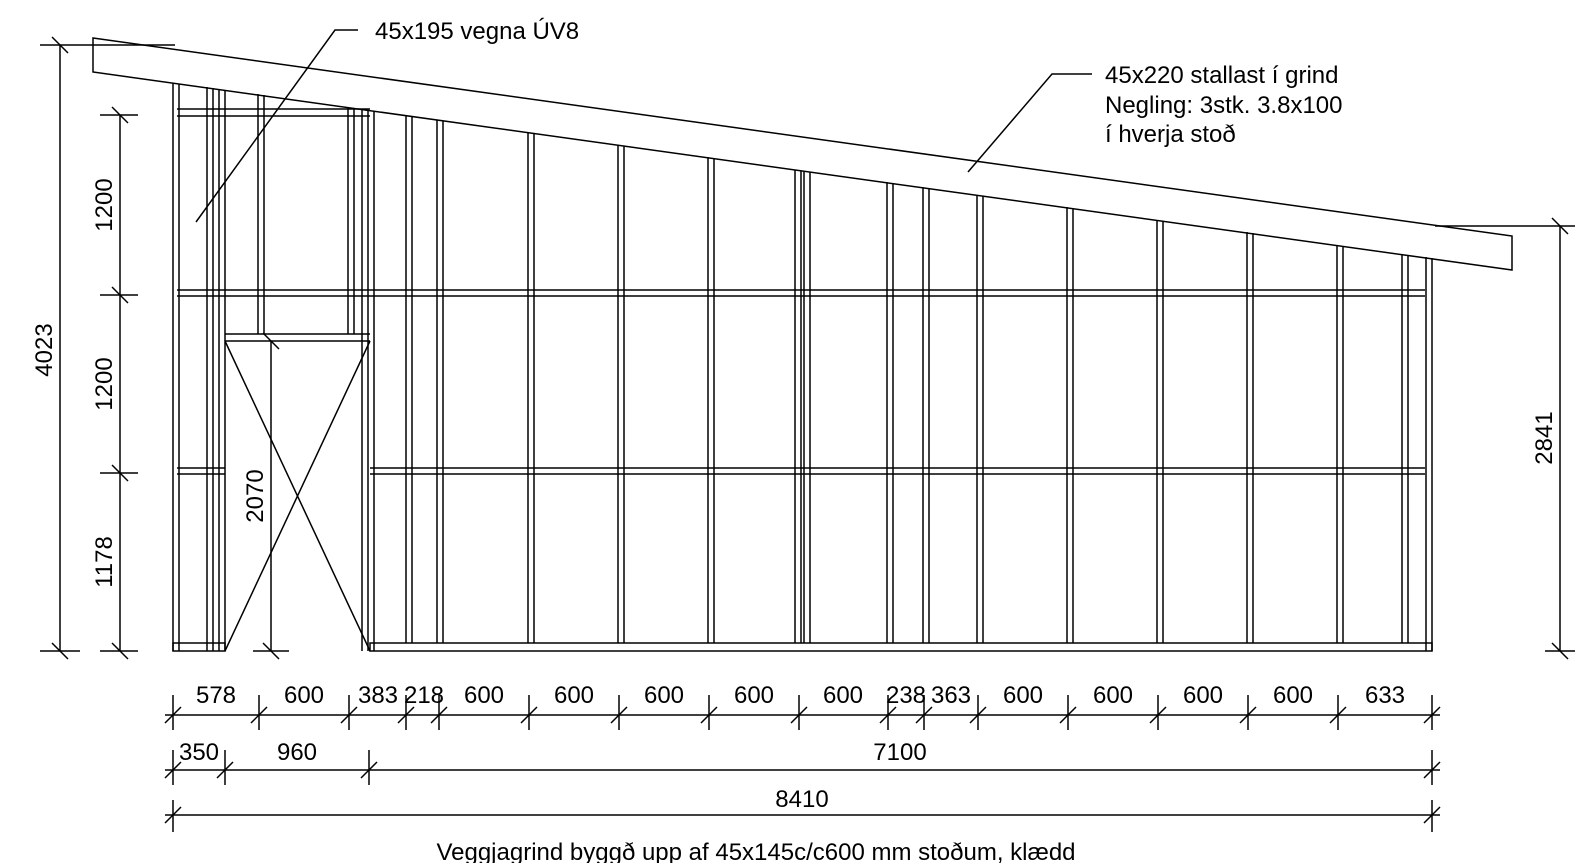 This screenshot has height=863, width=1584. I want to click on dim-door-height: 2070, so click(255, 495).